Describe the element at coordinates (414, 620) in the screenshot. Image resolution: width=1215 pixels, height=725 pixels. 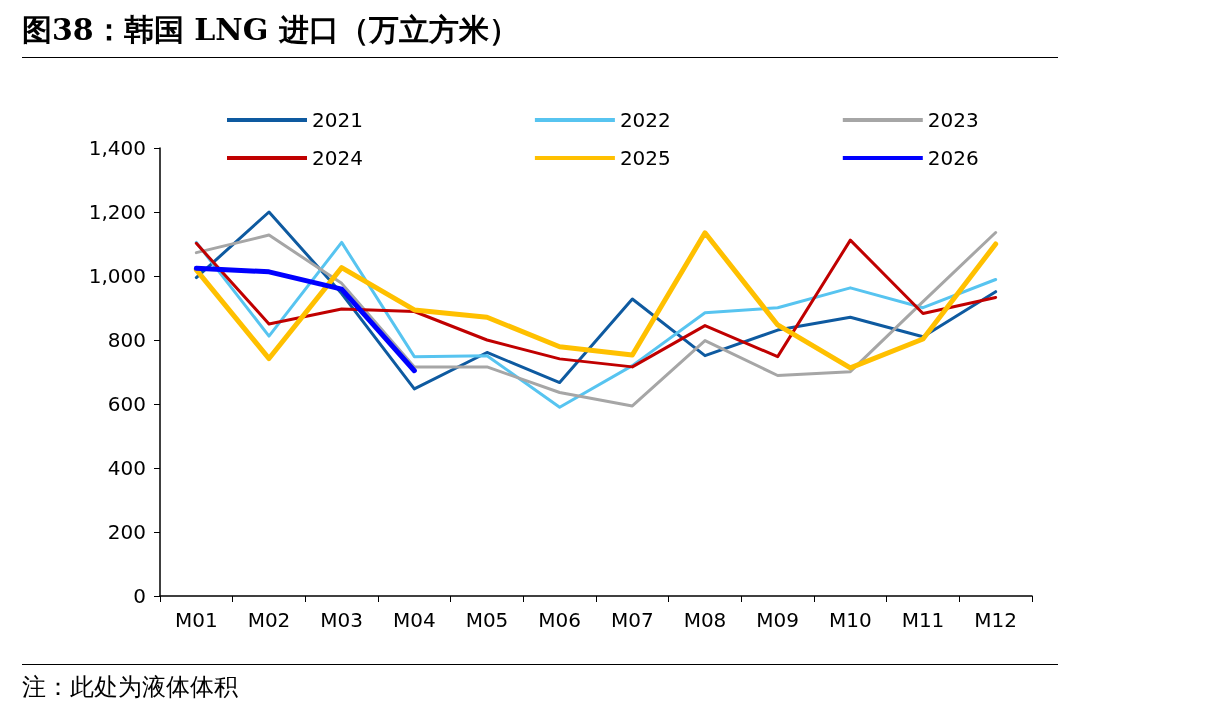
I see `x-tick-label: M04` at that location.